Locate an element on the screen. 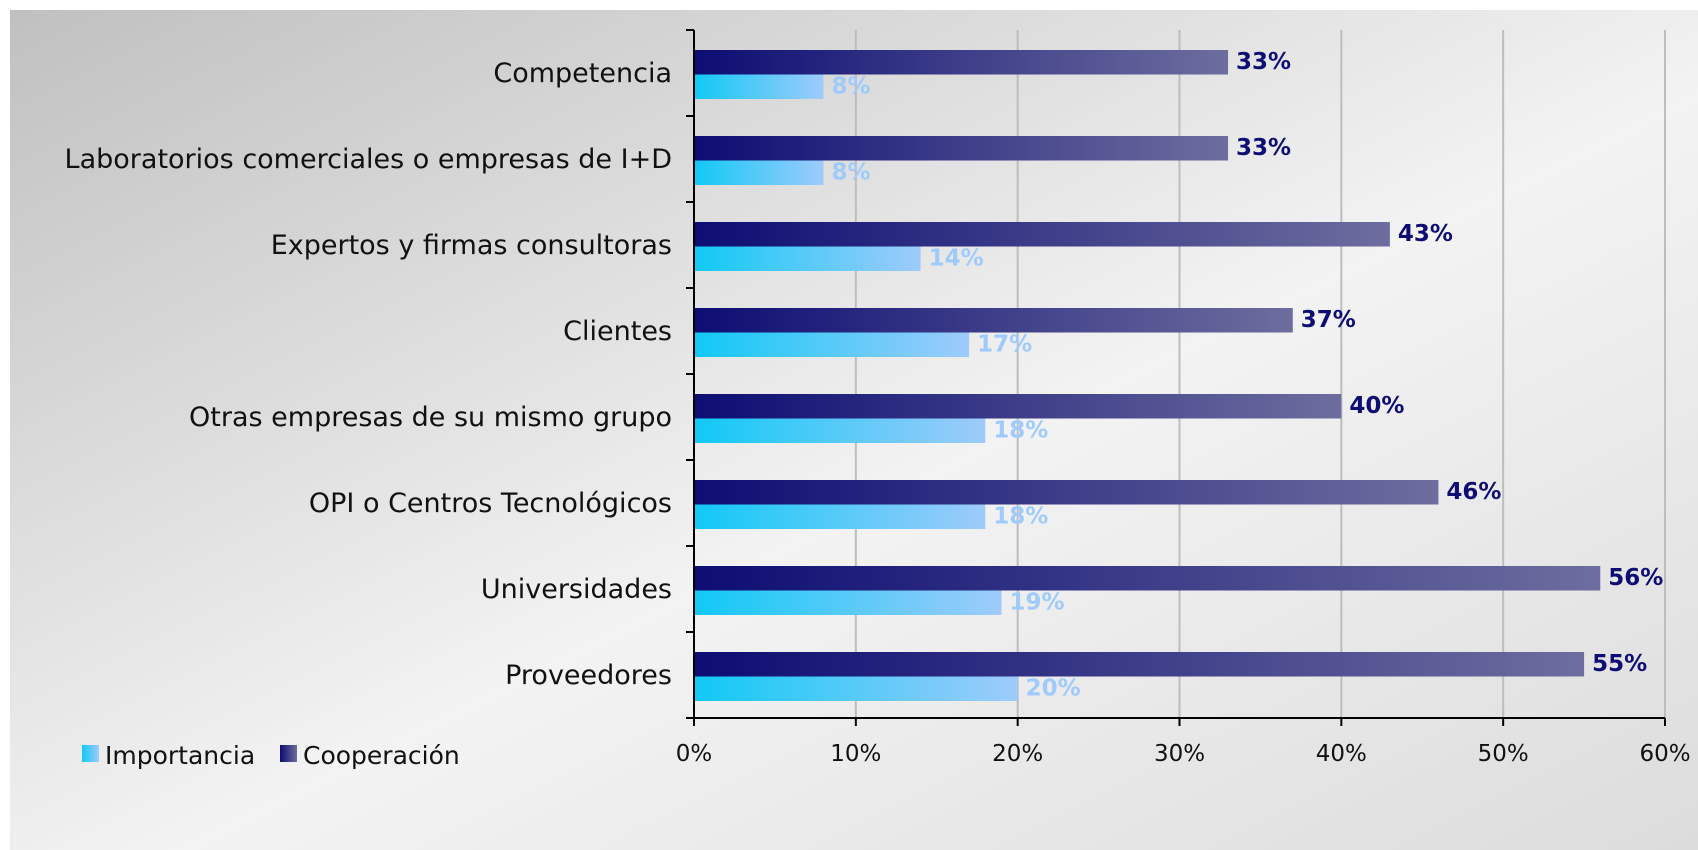  x-tick-label: 30% is located at coordinates (1179, 754).